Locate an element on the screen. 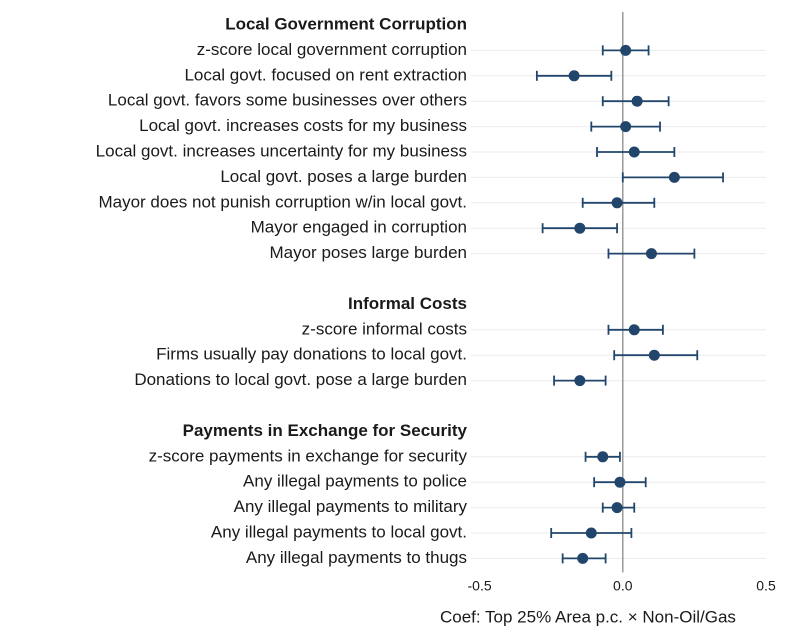 The height and width of the screenshot is (628, 809). group-header: Informal Costs is located at coordinates (407, 303).